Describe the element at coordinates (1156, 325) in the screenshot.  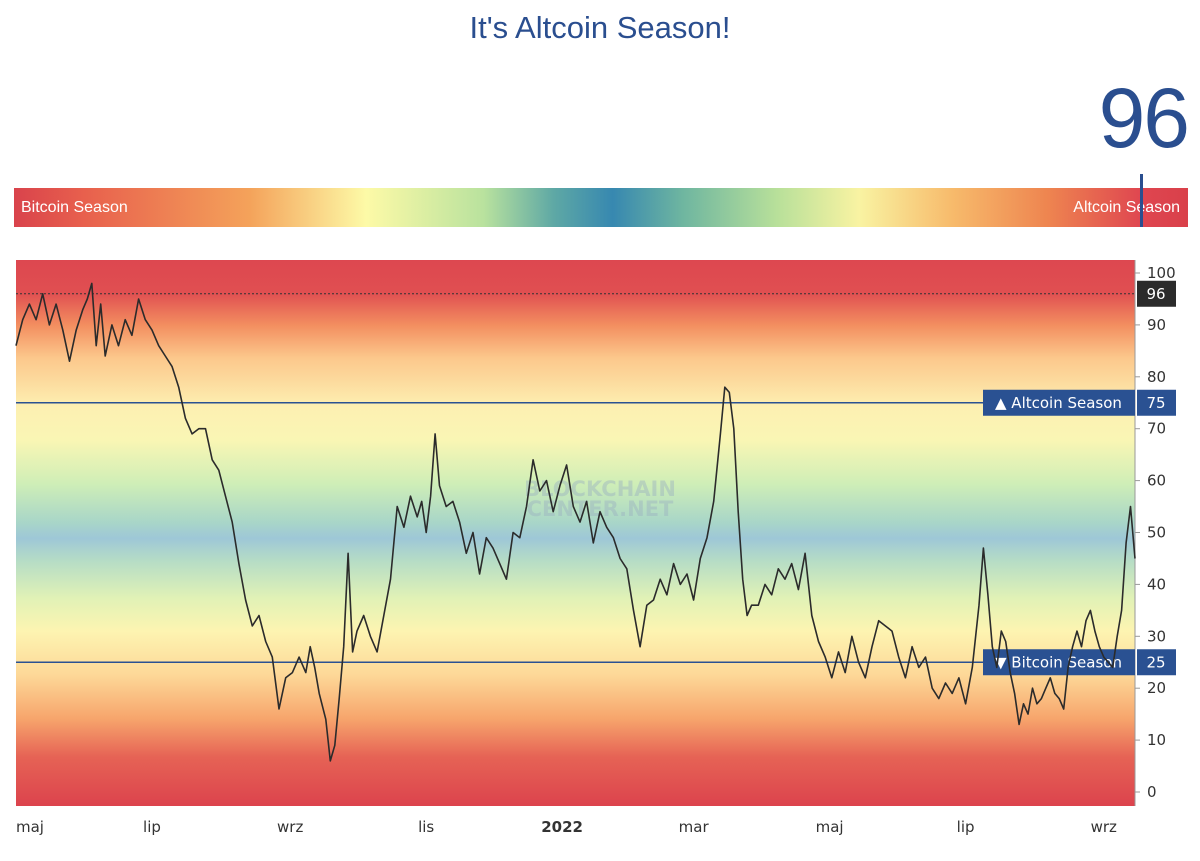
I see `y-tick-label: 90` at that location.